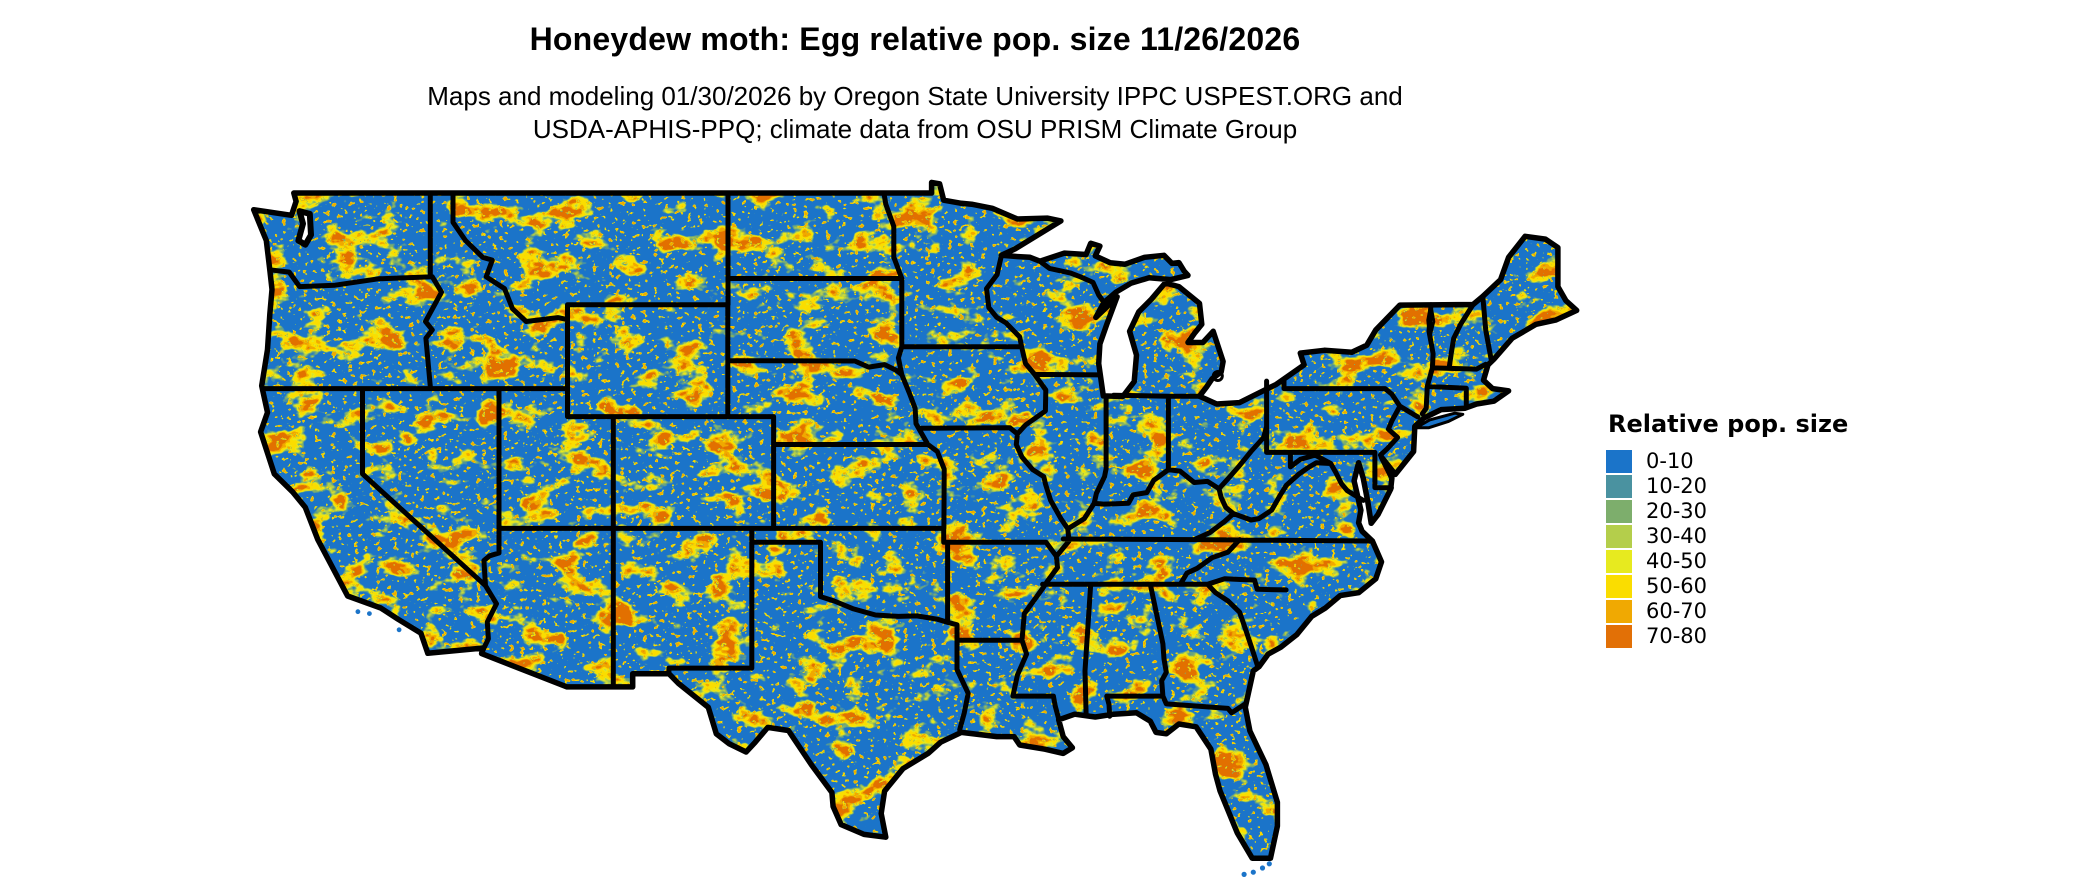 Image resolution: width=2100 pixels, height=892 pixels. Describe the element at coordinates (1727, 536) in the screenshot. I see `legend-row: 30-40` at that location.